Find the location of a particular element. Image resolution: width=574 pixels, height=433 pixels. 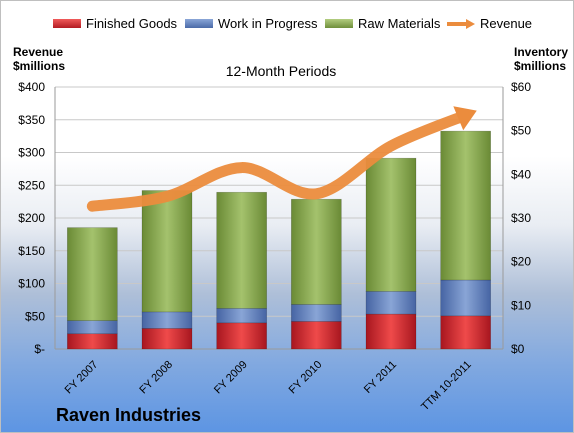

left-tick-label: $- is located at coordinates (39, 349).